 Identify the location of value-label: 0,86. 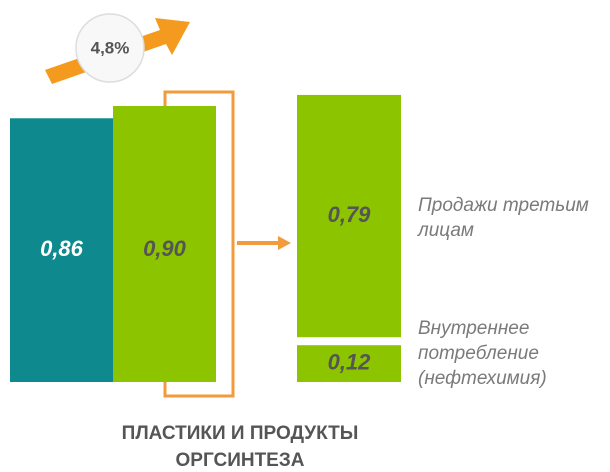
(62, 248).